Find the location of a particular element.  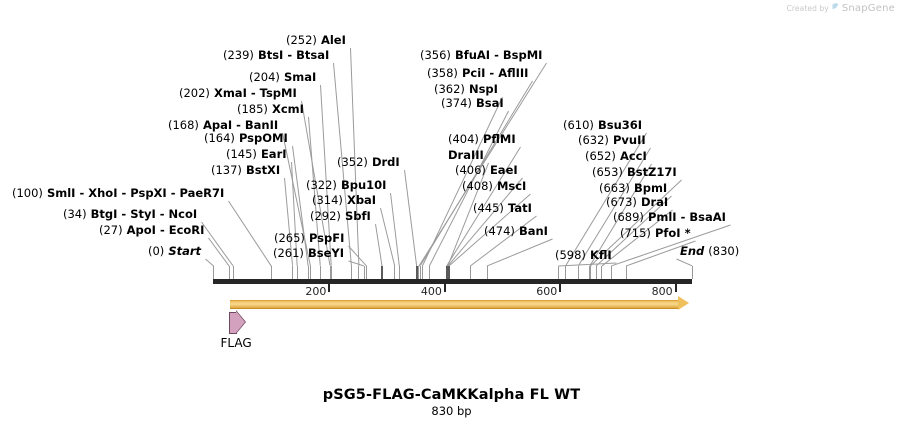

enzyme-position: (673) is located at coordinates (621, 202).